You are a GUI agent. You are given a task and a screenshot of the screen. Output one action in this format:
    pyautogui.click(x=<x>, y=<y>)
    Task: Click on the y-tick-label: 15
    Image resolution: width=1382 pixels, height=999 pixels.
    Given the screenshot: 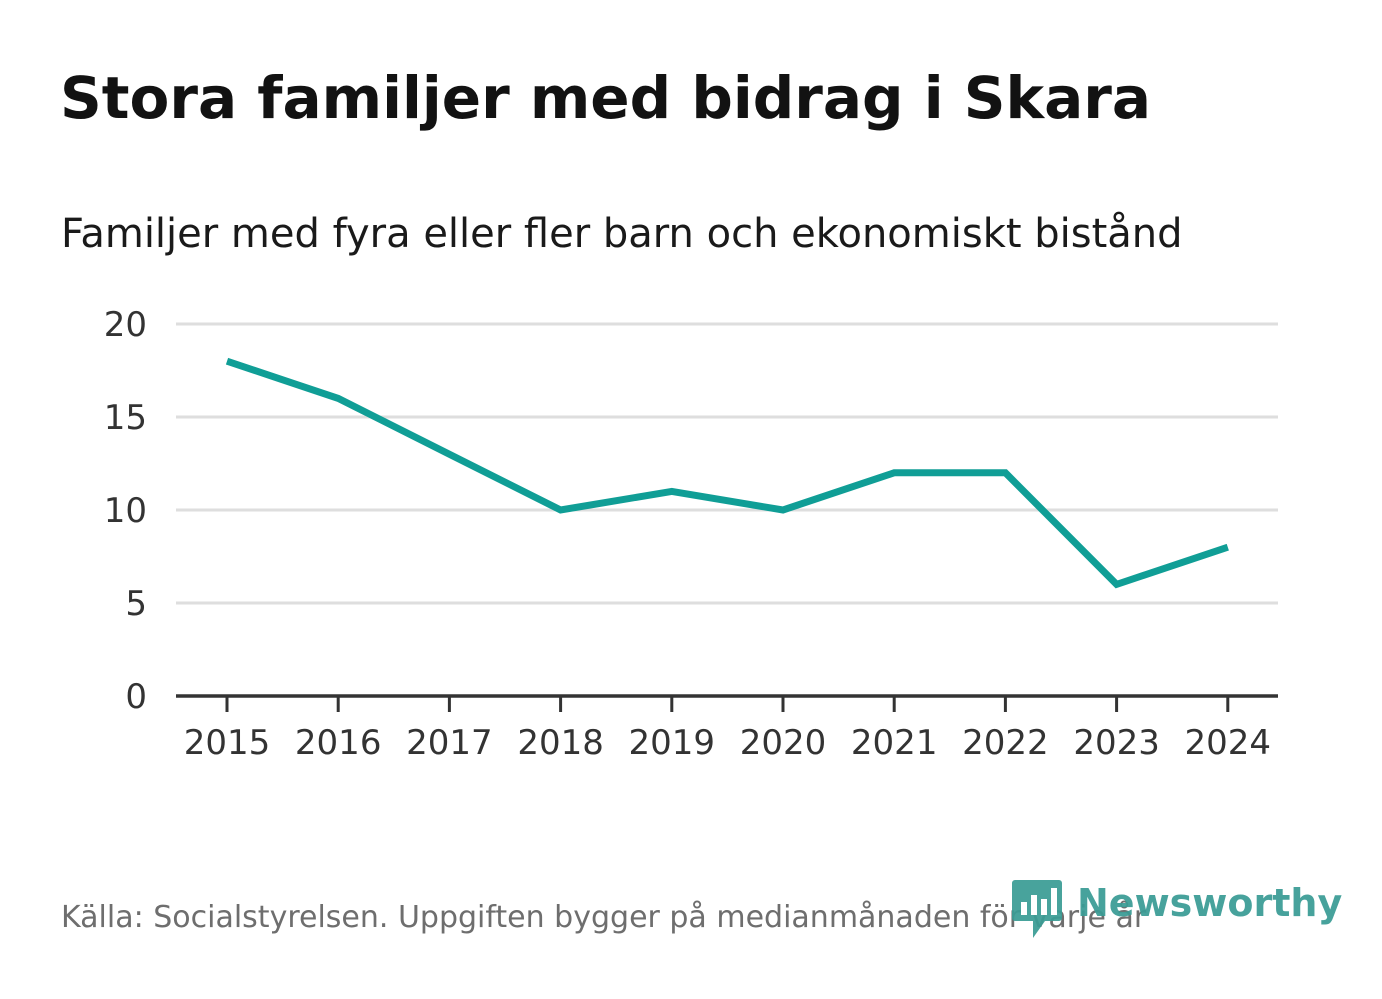 What is the action you would take?
    pyautogui.click(x=125, y=418)
    